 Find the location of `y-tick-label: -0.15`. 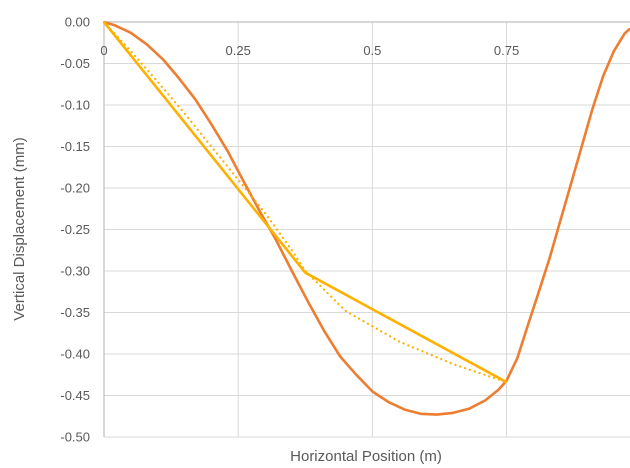

y-tick-label: -0.15 is located at coordinates (75, 146).